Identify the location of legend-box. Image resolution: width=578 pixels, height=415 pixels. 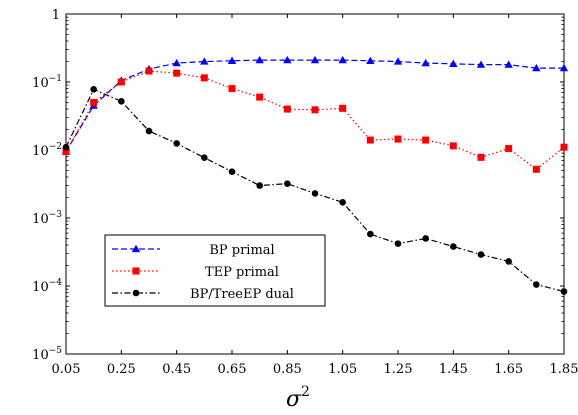
(215, 270).